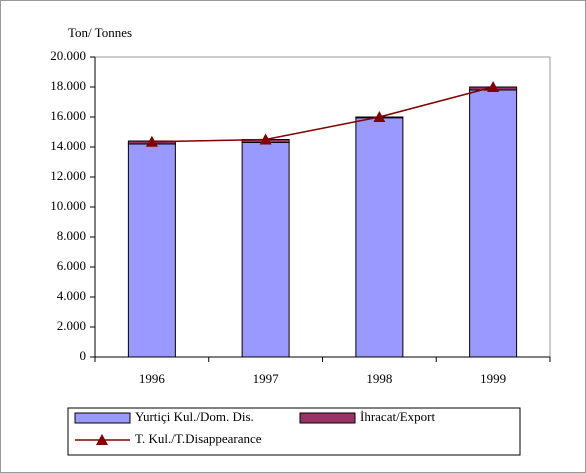 The image size is (586, 473). Describe the element at coordinates (194, 416) in the screenshot. I see `legend-label: Yurtiçi Kul./Dom. Dis.` at that location.